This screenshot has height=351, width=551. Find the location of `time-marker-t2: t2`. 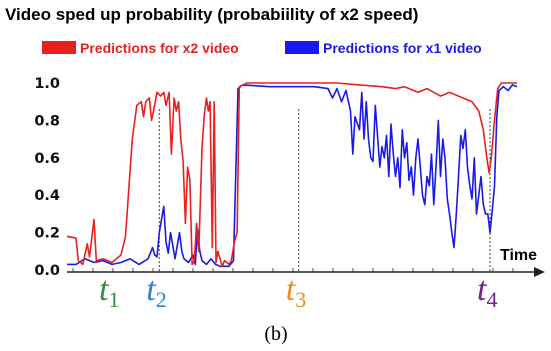

time-marker-t2: t2 is located at coordinates (156, 291).